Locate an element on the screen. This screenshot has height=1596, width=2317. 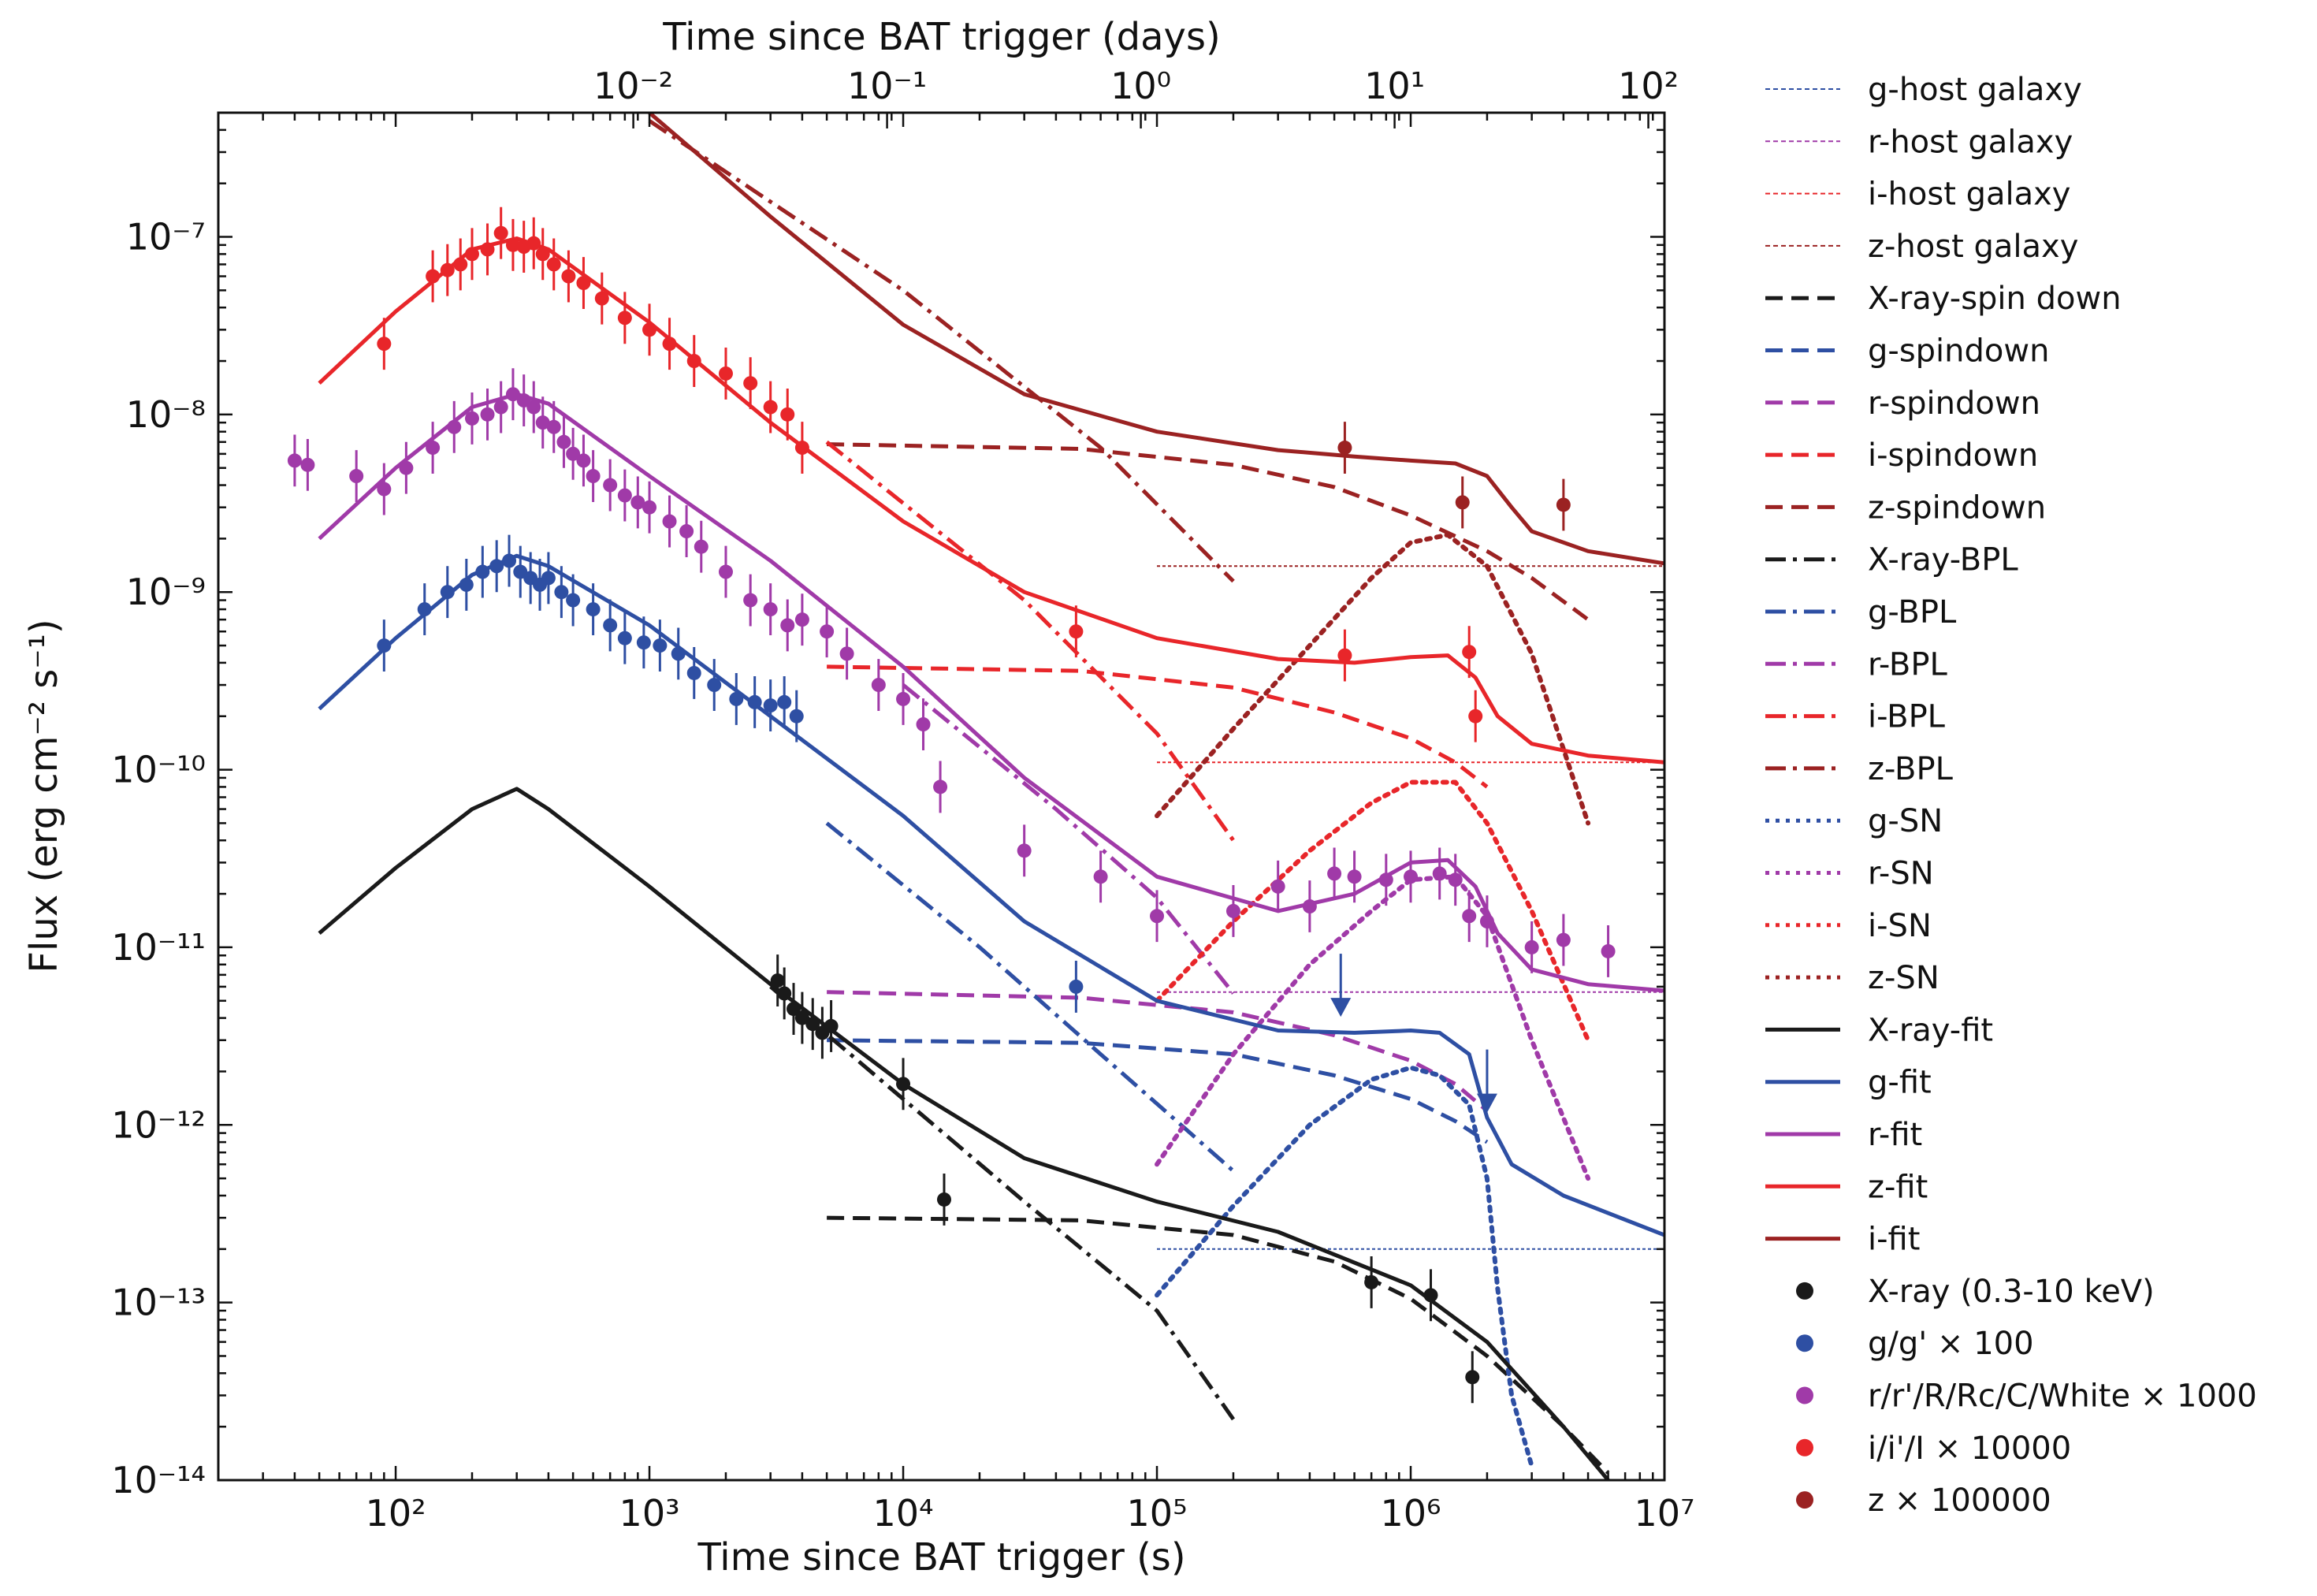
series-line-g-bpl is located at coordinates (1030, 997).